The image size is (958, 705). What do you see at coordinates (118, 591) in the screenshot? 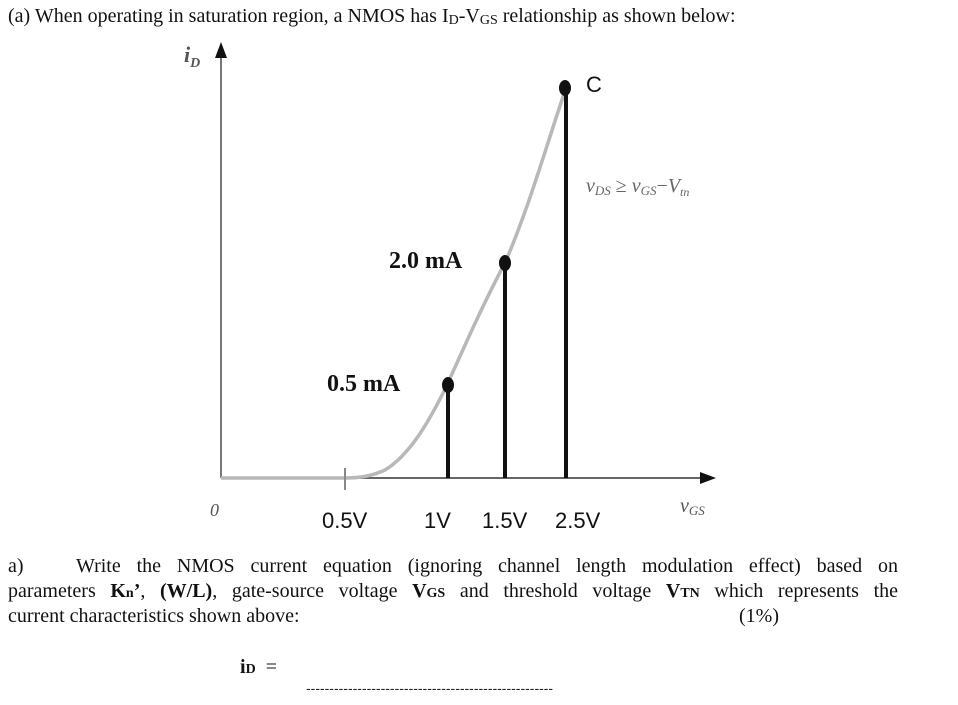
I see `q2-kn: K` at bounding box center [118, 591].